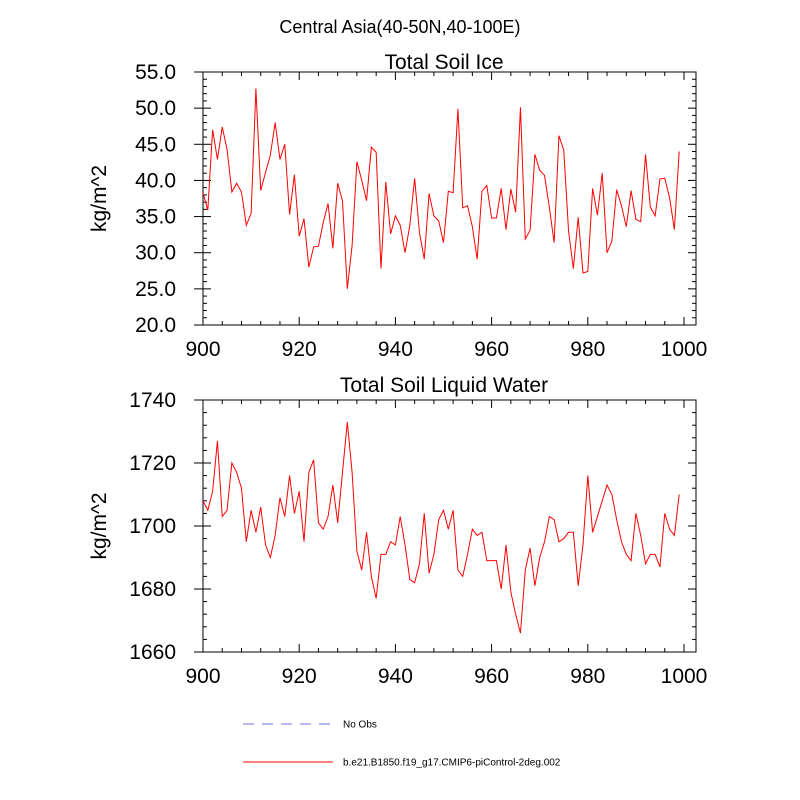 Image resolution: width=800 pixels, height=800 pixels. Describe the element at coordinates (155, 217) in the screenshot. I see `y-tick-label: 35.0` at that location.